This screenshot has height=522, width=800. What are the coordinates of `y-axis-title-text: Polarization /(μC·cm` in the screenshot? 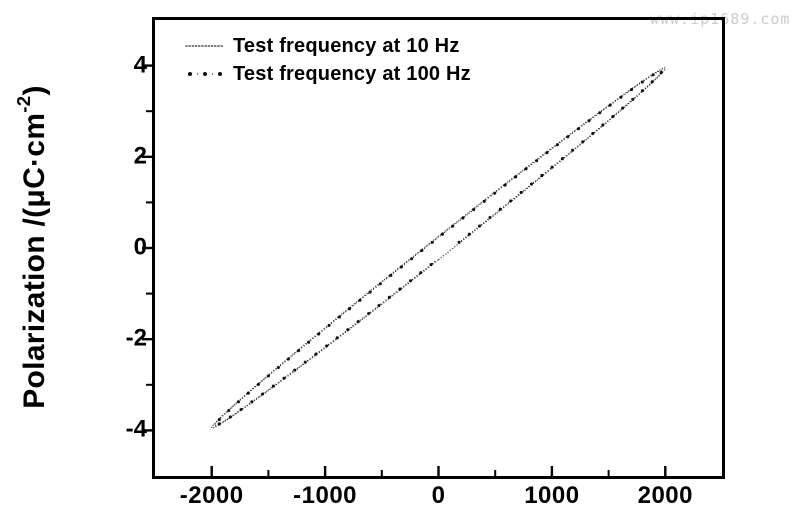 It's located at (34, 260).